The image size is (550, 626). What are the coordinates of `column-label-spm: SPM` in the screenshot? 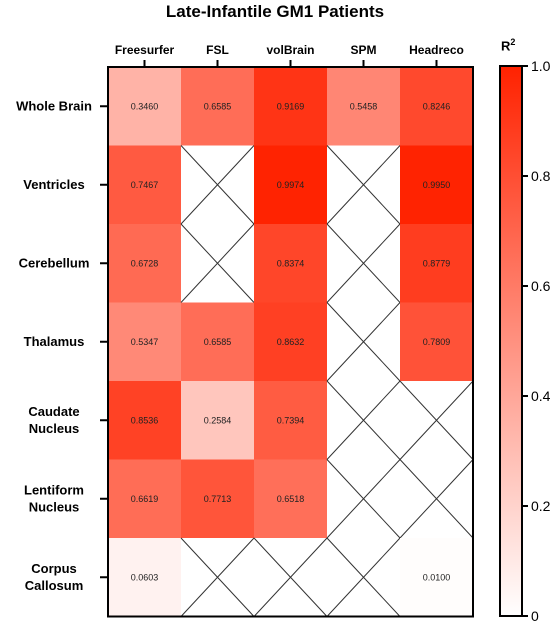 It's located at (363, 50).